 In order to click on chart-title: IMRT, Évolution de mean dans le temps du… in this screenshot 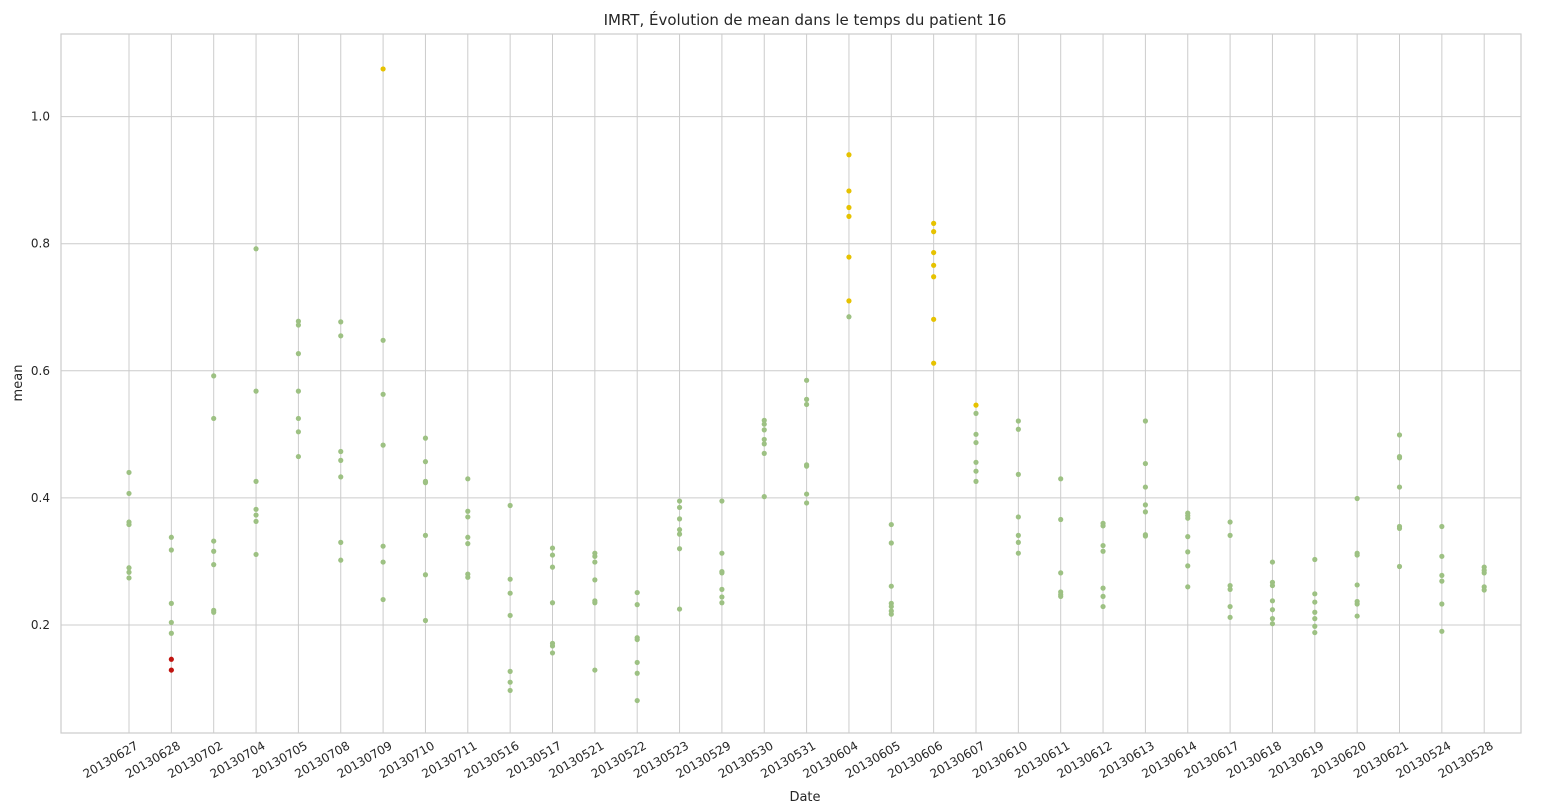, I will do `click(805, 19)`.